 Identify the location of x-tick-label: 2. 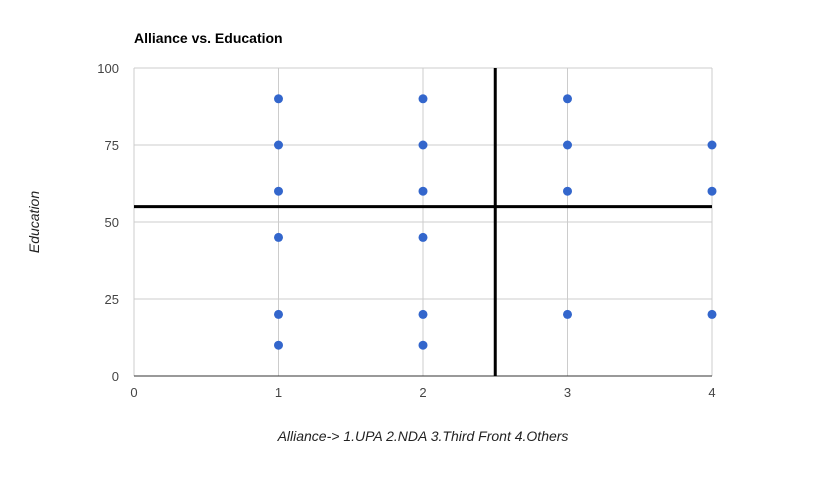
(422, 392).